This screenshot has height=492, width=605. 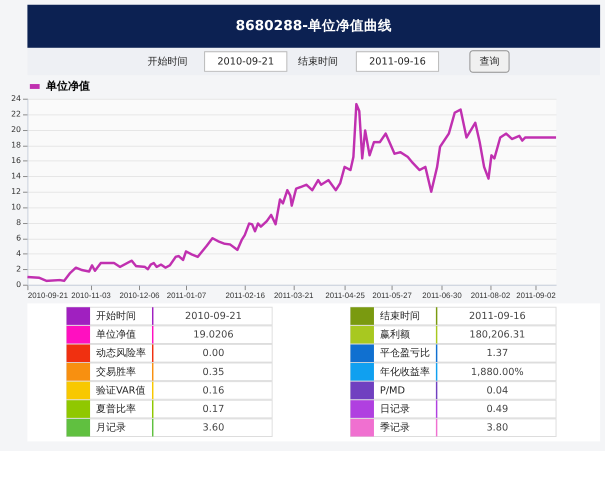 What do you see at coordinates (536, 295) in the screenshot?
I see `x-tick-label: 2011-09-02` at bounding box center [536, 295].